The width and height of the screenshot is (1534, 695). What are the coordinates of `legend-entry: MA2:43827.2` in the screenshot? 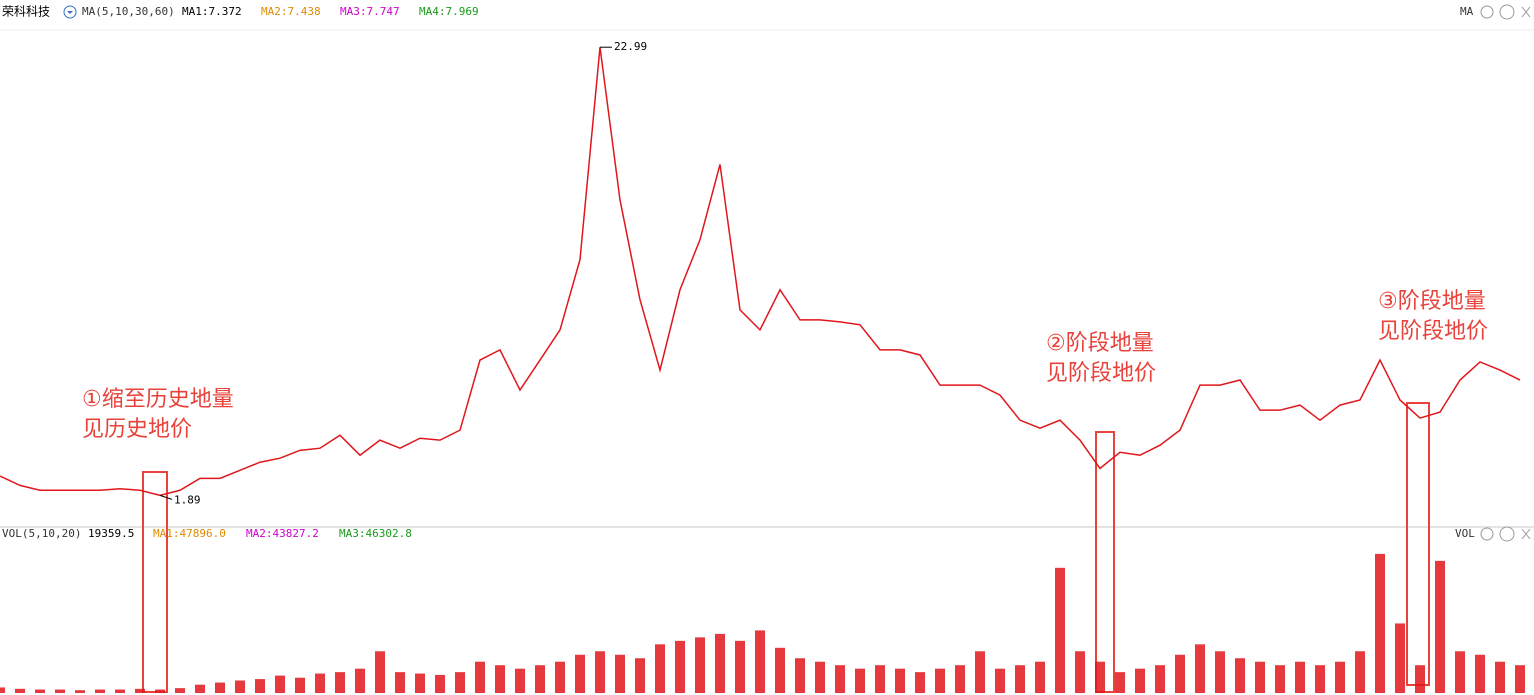 It's located at (282, 533).